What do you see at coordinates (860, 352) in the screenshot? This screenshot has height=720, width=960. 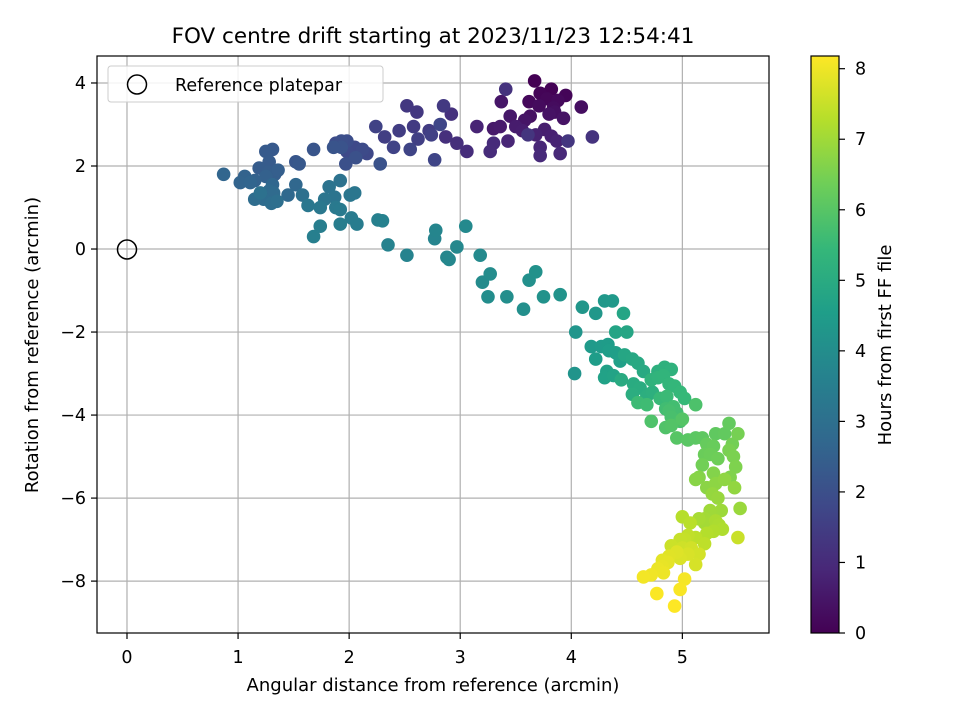 I see `colorbar-tick-label: 4` at bounding box center [860, 352].